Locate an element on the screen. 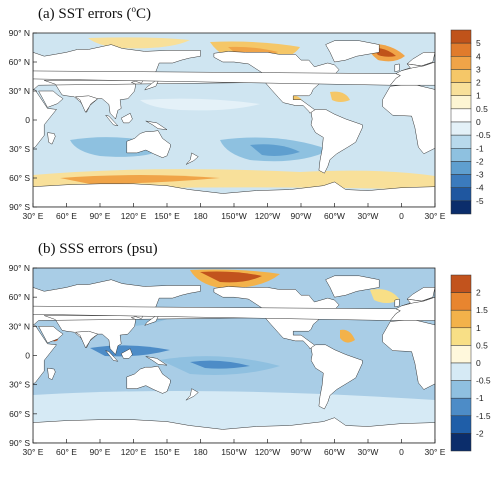 This screenshot has height=487, width=500. error-patch-south-pacific-core is located at coordinates (220, 364).